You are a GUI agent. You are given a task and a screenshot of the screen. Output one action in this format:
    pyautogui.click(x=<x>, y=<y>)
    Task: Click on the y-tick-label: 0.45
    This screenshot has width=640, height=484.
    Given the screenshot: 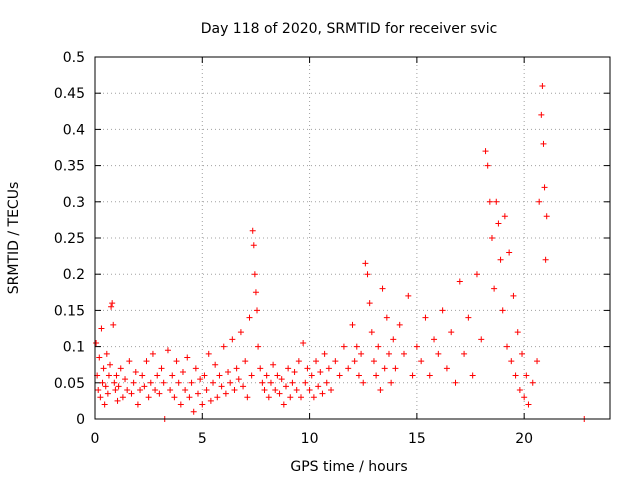 What is the action you would take?
    pyautogui.click(x=69, y=94)
    